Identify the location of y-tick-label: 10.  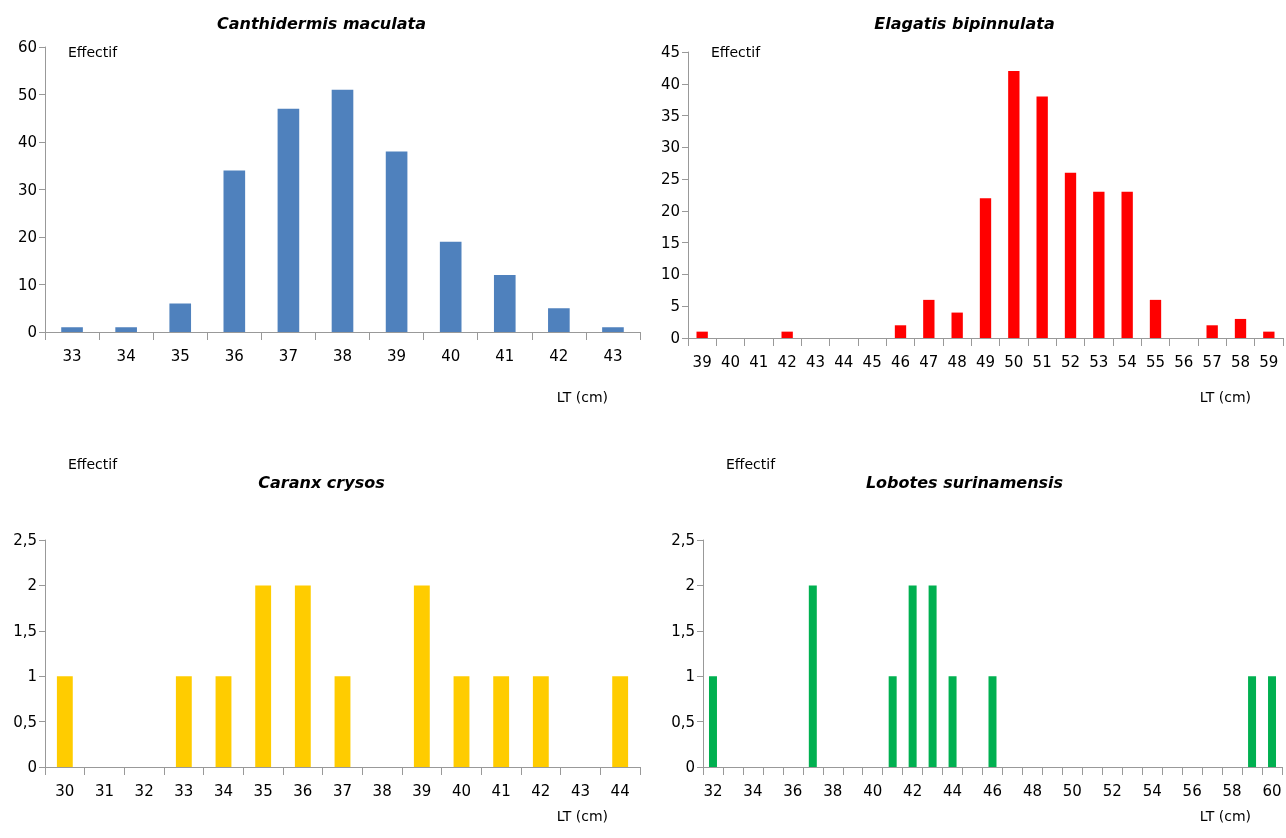
(670, 274).